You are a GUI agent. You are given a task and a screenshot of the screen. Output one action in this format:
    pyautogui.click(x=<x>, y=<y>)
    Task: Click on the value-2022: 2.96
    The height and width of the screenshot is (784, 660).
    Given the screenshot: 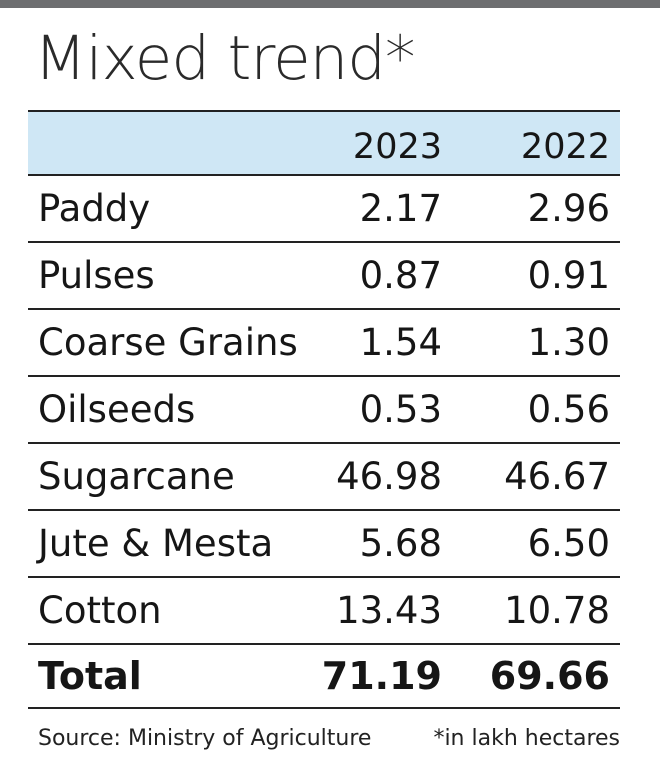 What is the action you would take?
    pyautogui.click(x=568, y=208)
    